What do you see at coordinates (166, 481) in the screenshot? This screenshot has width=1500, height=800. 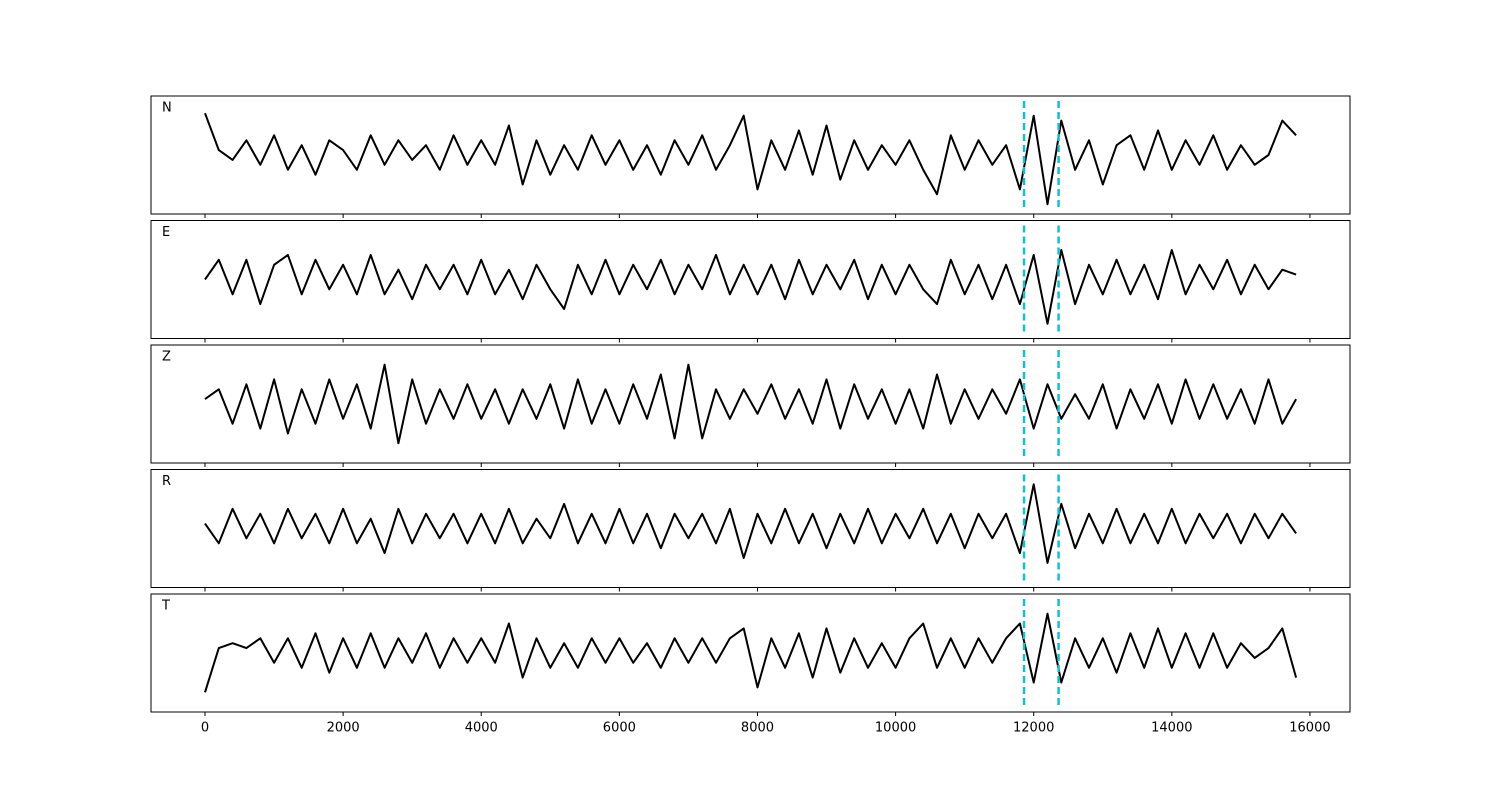 I see `panel-label: R` at bounding box center [166, 481].